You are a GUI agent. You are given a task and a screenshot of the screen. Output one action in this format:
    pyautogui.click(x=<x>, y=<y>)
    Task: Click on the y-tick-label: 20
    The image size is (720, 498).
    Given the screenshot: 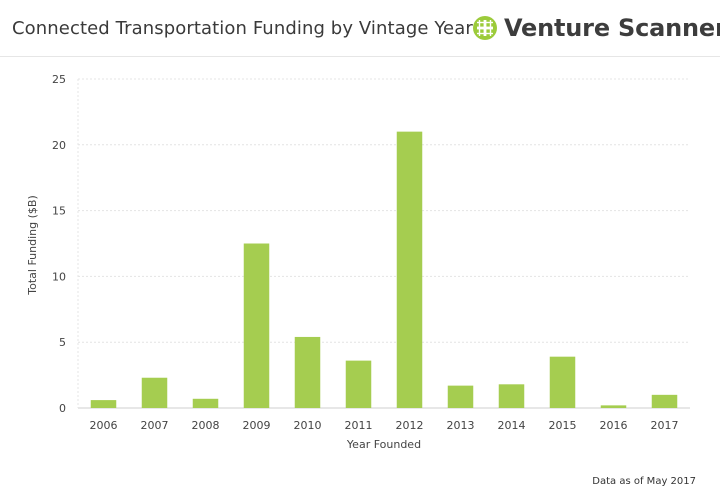 What is the action you would take?
    pyautogui.click(x=59, y=145)
    